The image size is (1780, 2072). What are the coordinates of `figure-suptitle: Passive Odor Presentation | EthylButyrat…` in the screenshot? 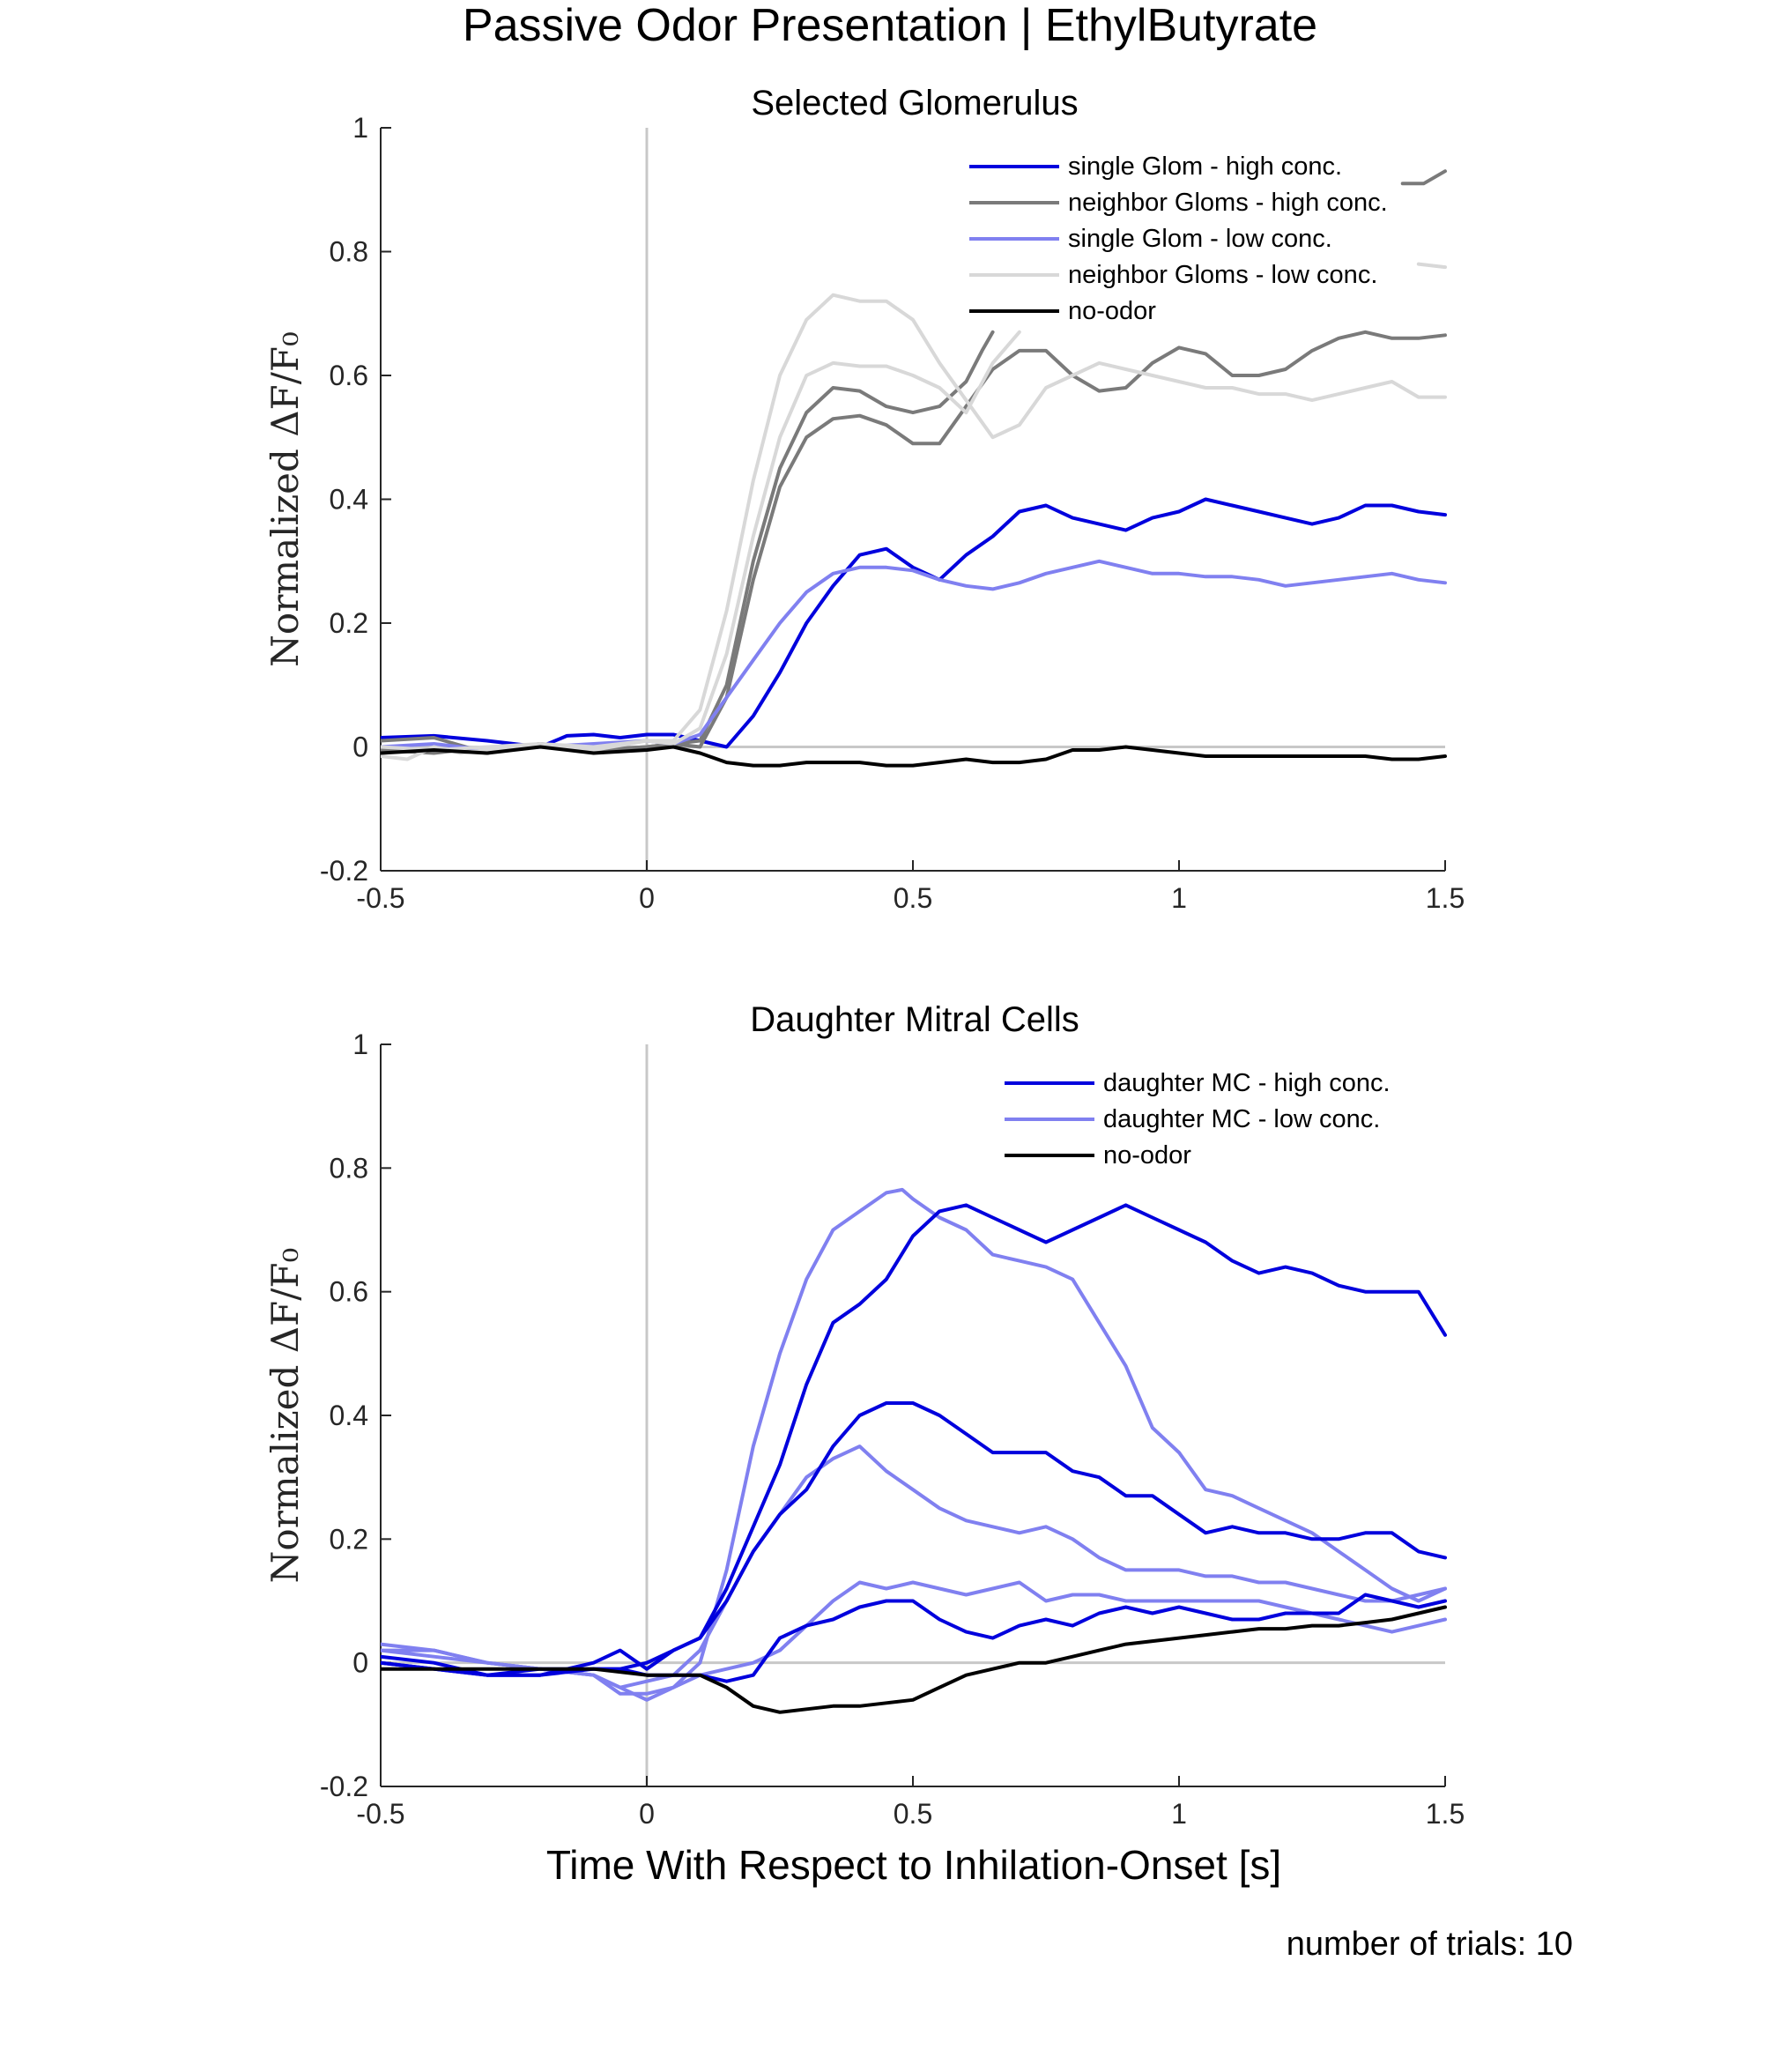 It's located at (890, 25).